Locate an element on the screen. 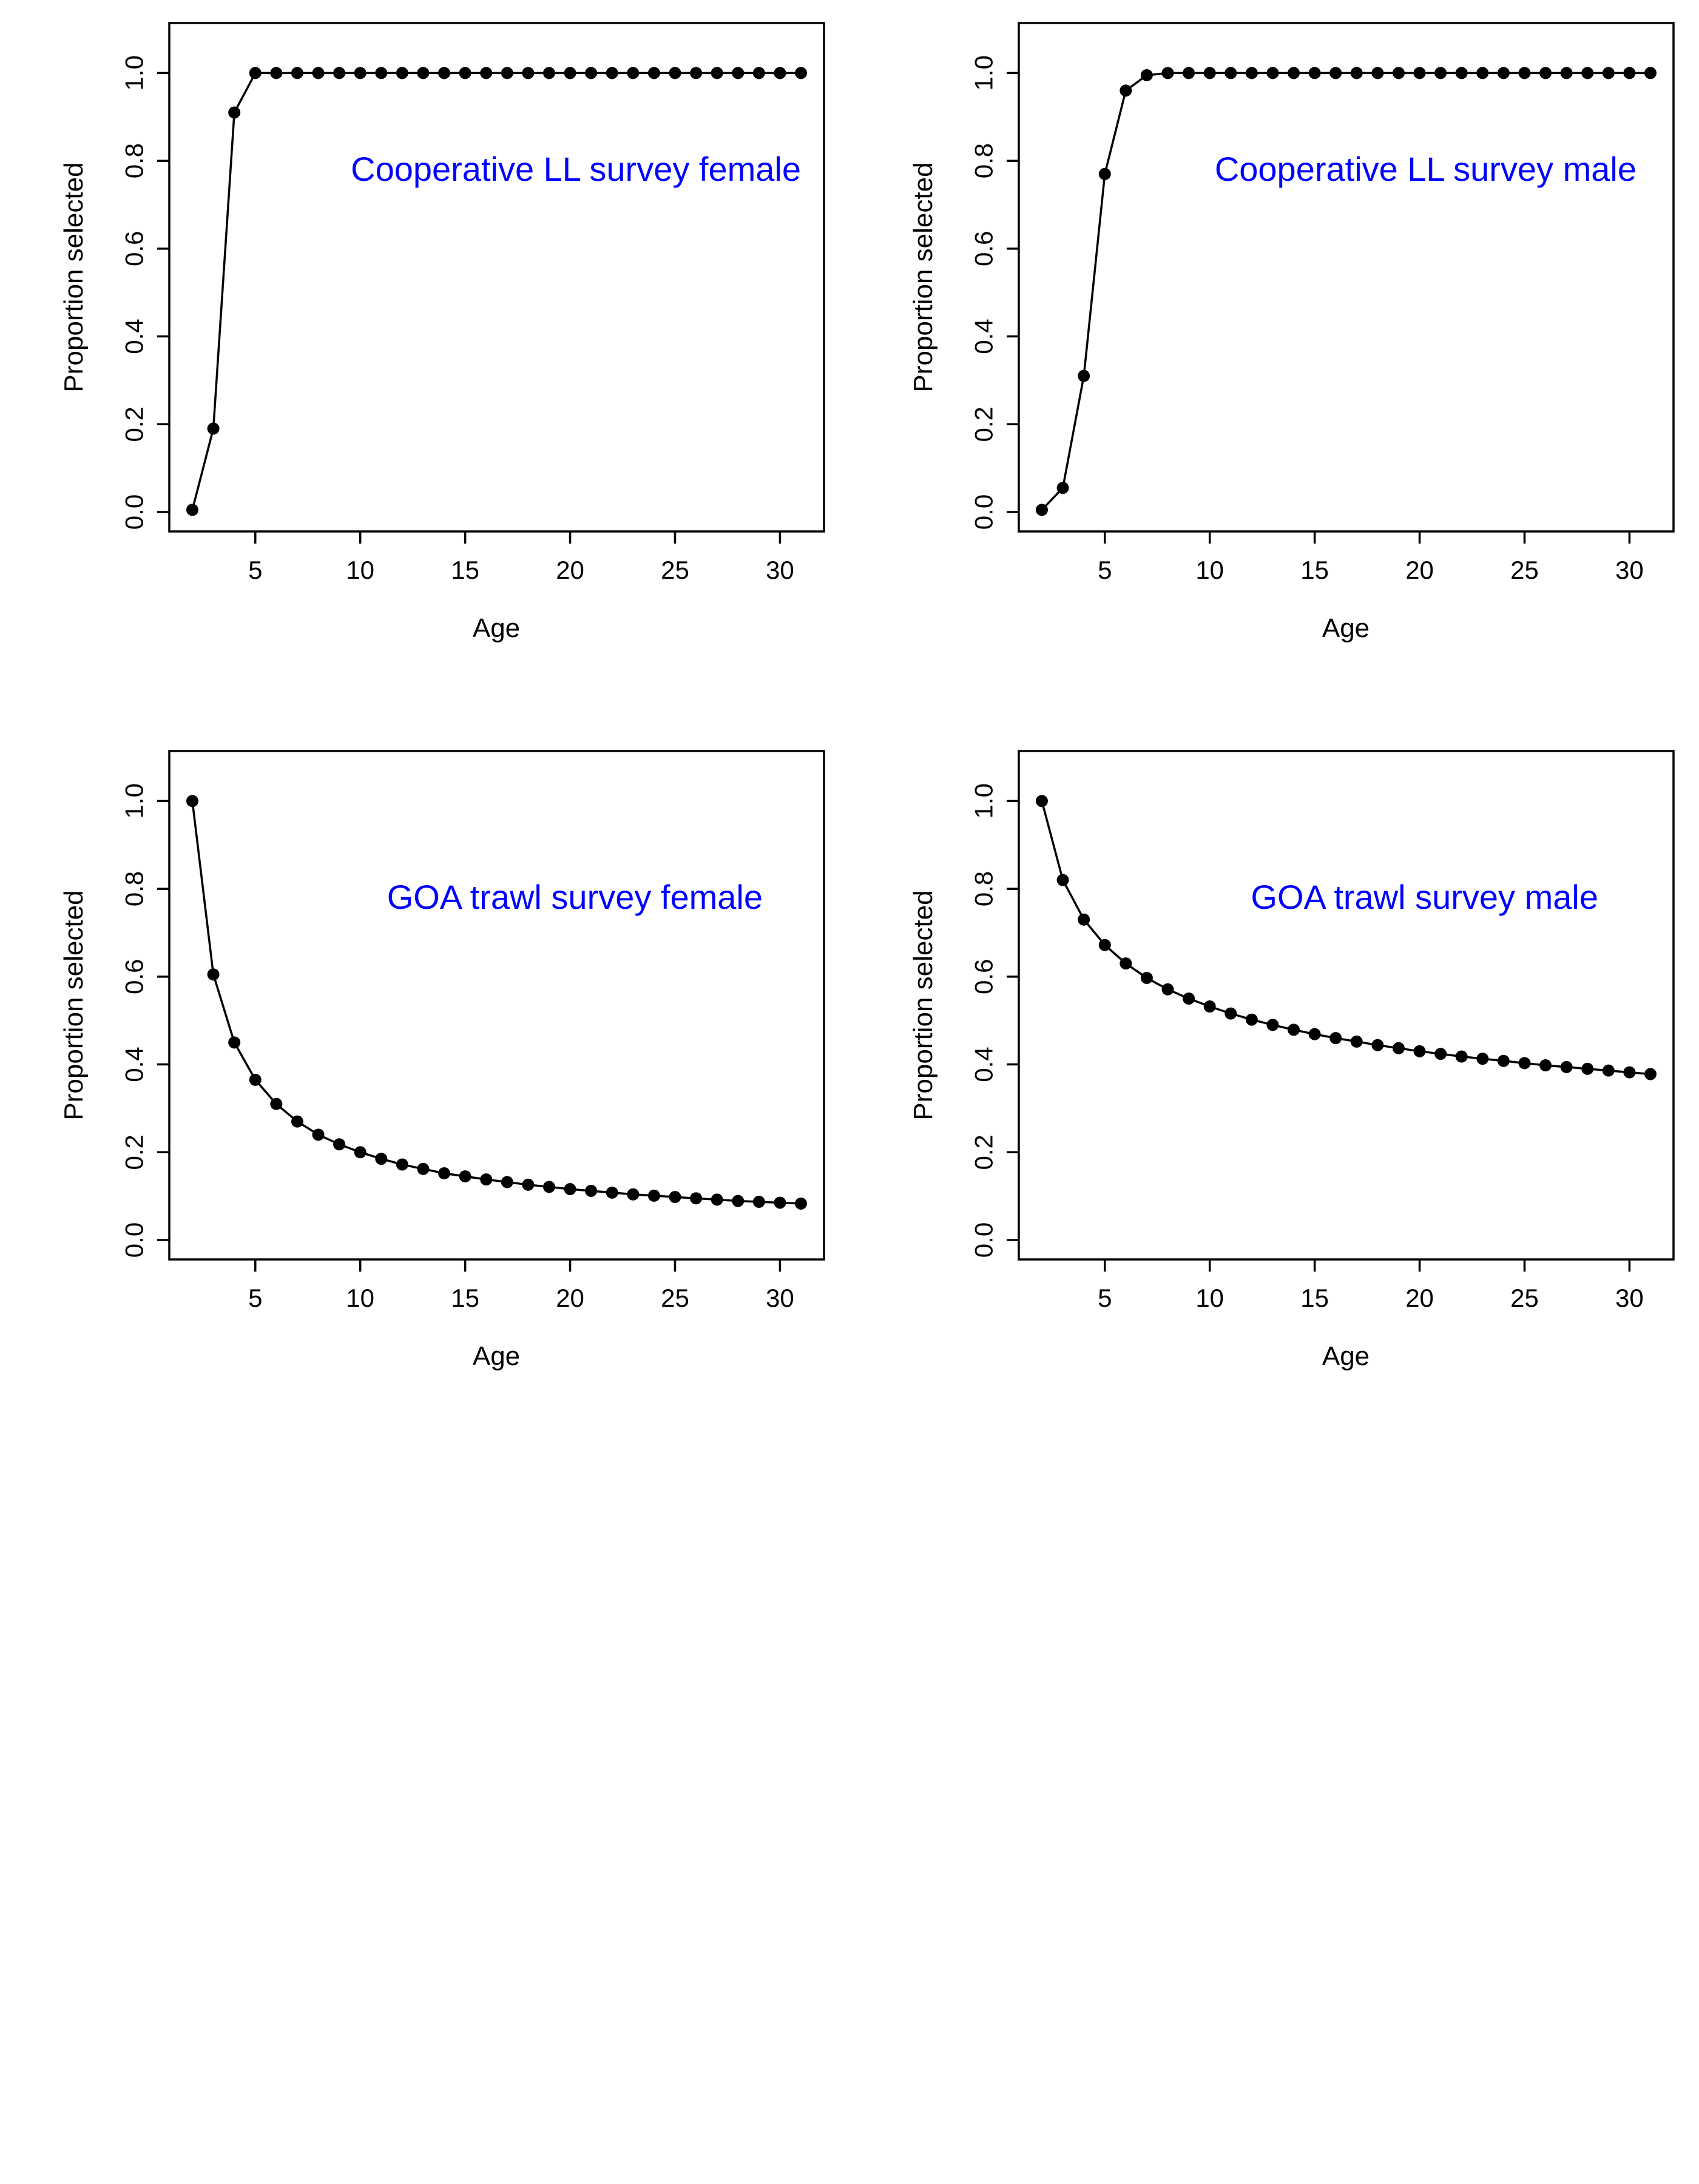 The image size is (1699, 2184). y-tick-label: 0.4 is located at coordinates (984, 336).